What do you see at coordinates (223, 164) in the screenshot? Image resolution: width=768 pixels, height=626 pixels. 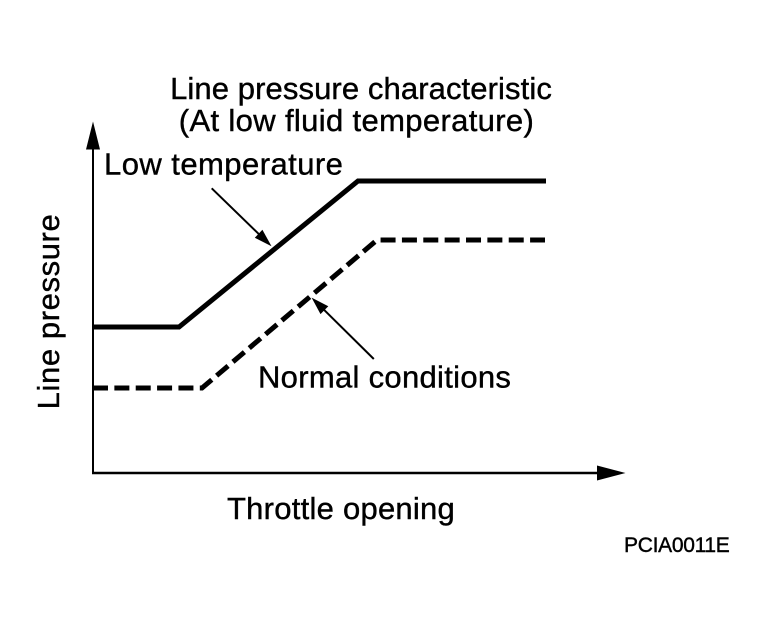 I see `svg-text: Low temperature` at bounding box center [223, 164].